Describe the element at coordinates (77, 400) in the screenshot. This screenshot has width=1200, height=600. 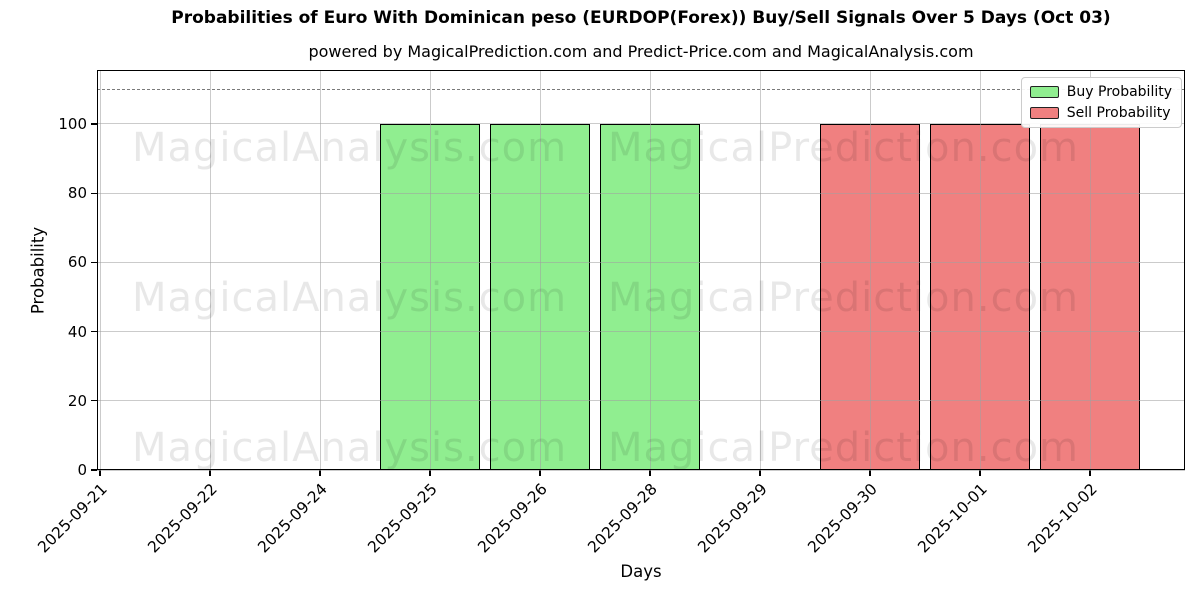
I see `y-tick-label-20: 20` at that location.